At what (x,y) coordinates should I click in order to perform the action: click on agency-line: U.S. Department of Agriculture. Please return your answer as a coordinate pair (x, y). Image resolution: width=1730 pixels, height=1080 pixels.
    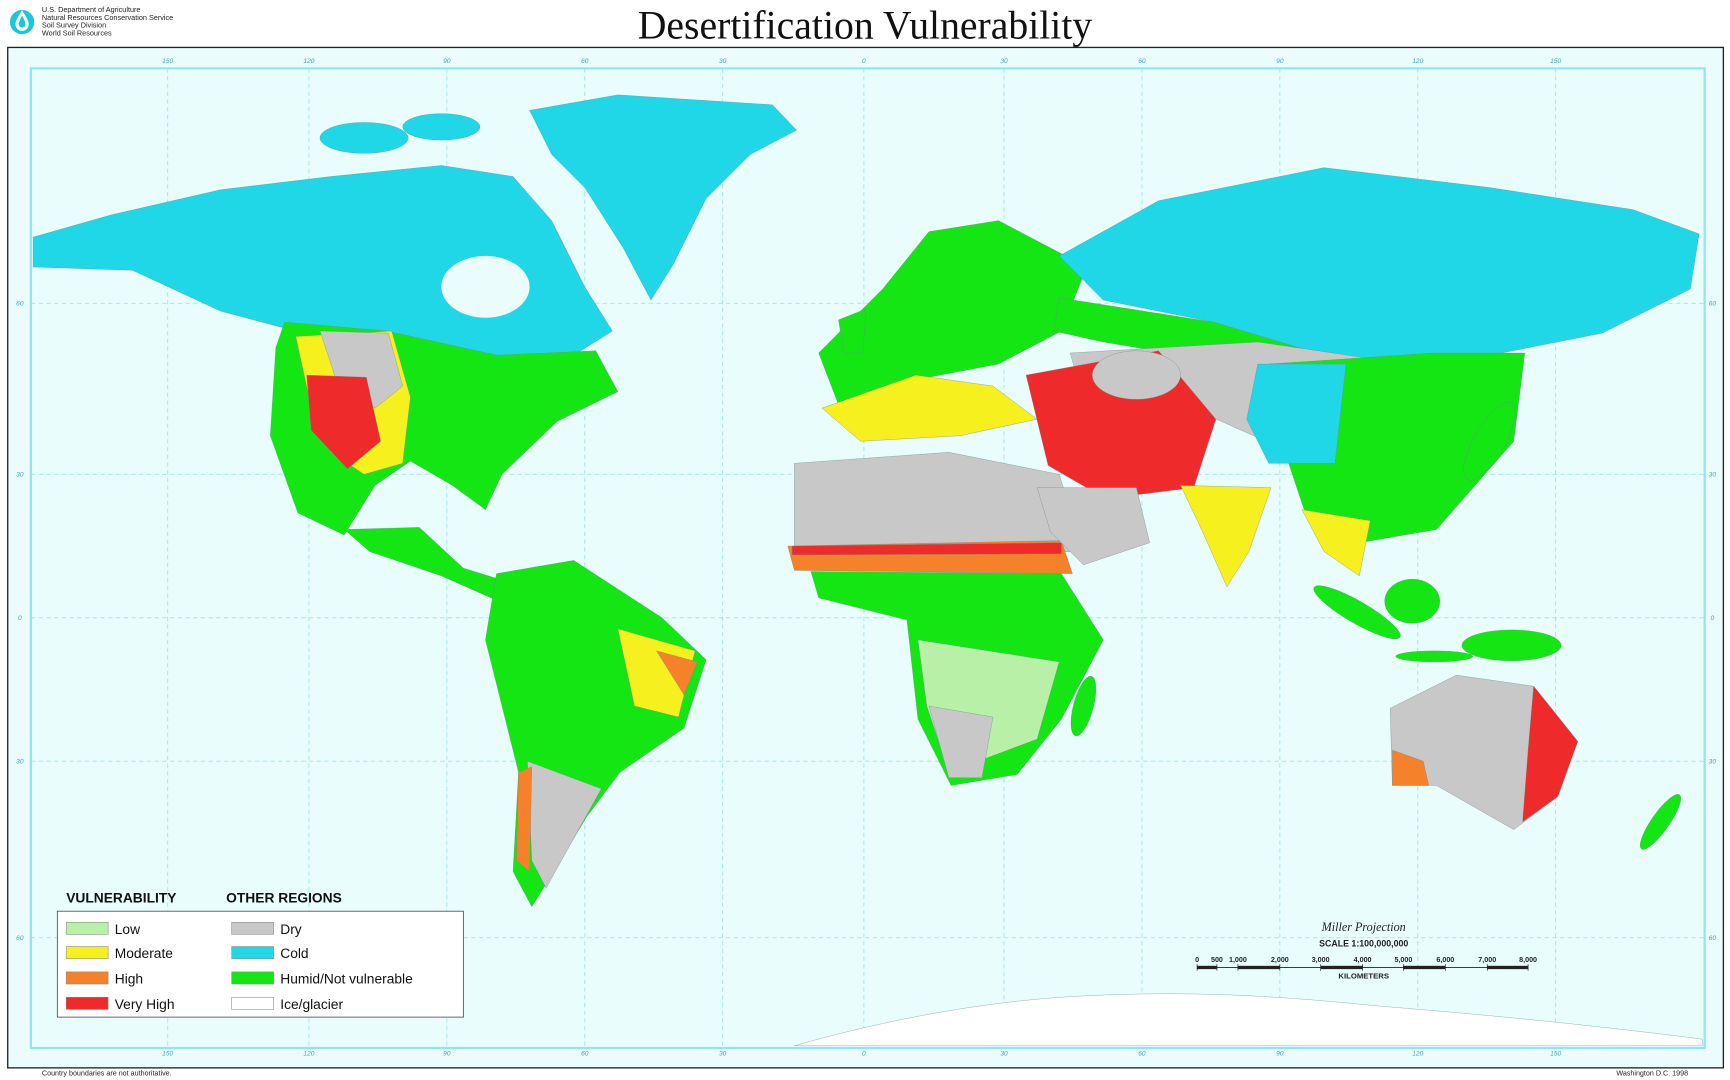
    Looking at the image, I should click on (91, 9).